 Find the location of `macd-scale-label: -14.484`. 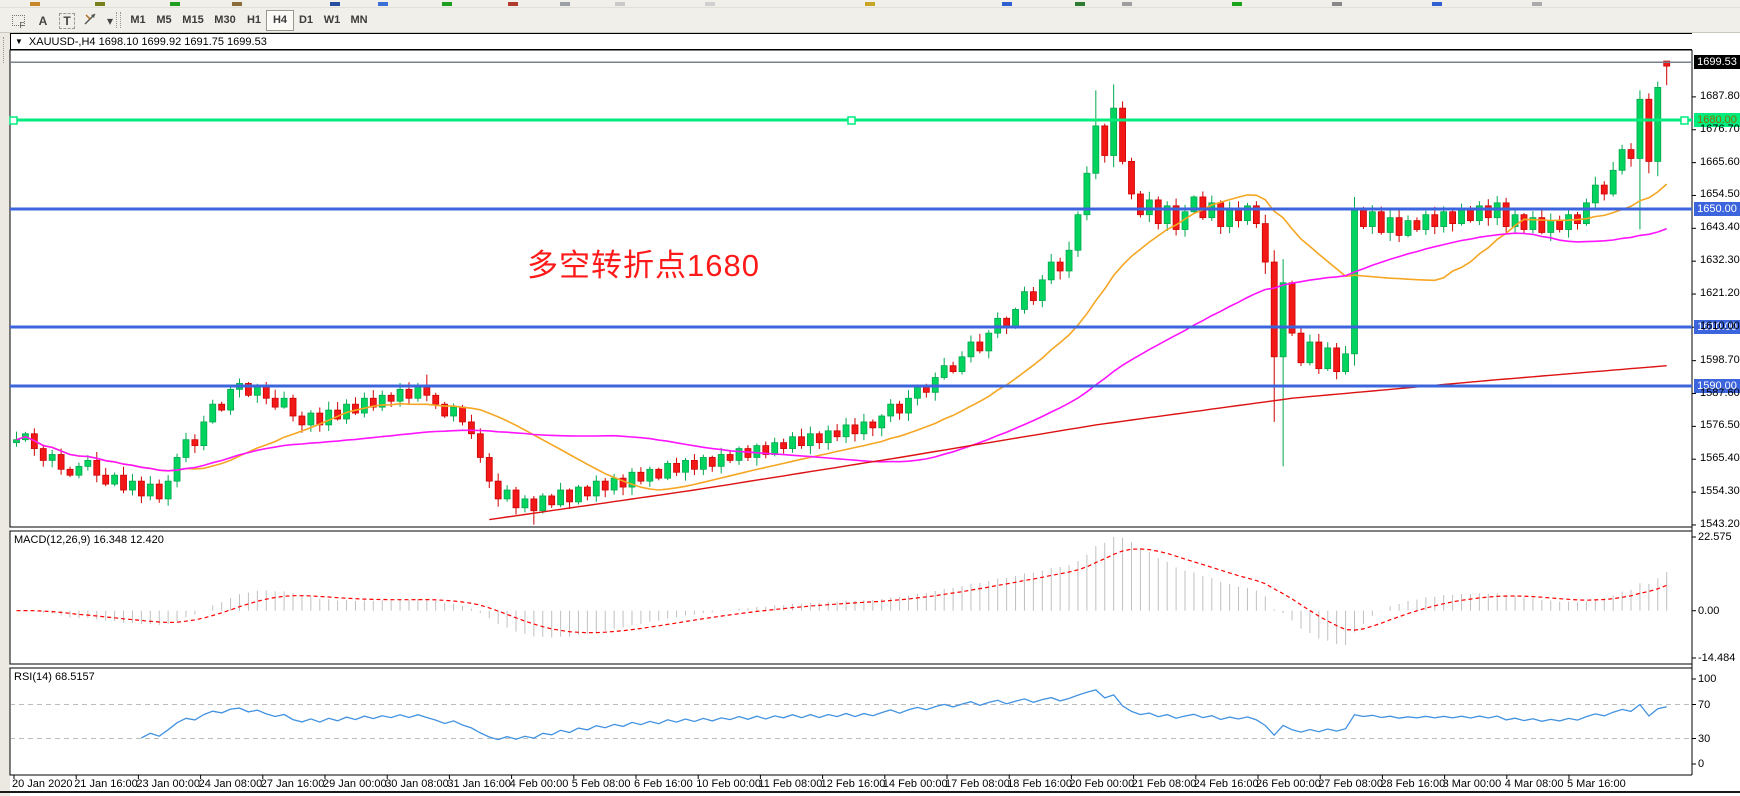

macd-scale-label: -14.484 is located at coordinates (1717, 658).